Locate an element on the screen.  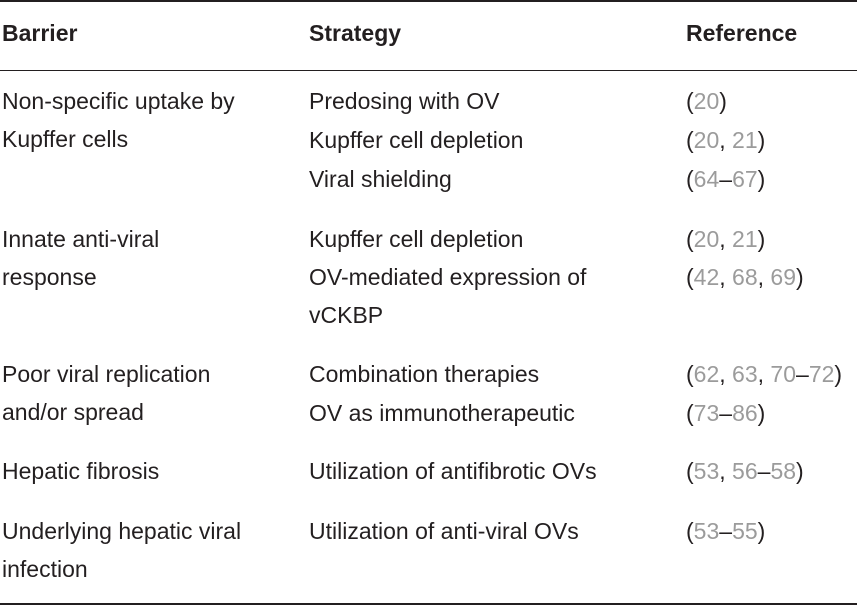
reference-cell: (53–55) is located at coordinates (726, 531).